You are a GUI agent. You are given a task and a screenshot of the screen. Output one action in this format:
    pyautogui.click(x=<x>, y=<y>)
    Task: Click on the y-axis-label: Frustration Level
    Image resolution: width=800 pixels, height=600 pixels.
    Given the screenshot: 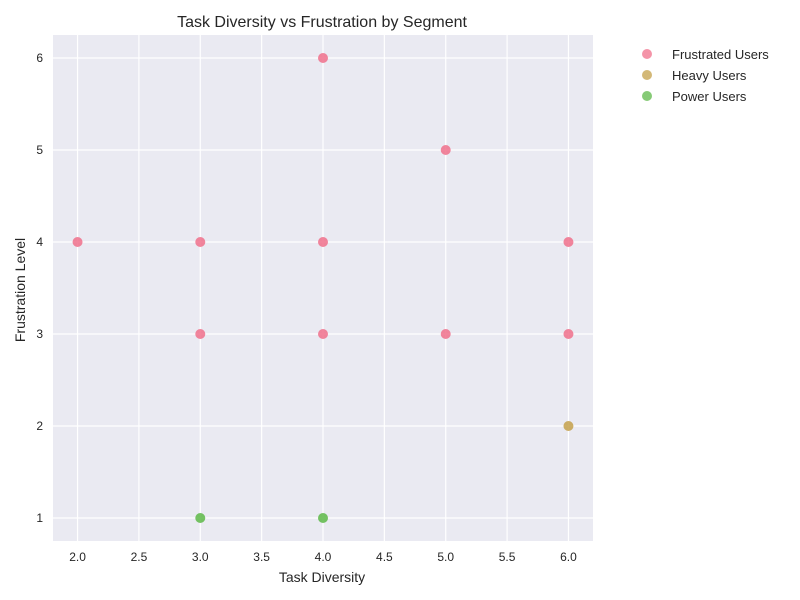 What is the action you would take?
    pyautogui.click(x=20, y=290)
    